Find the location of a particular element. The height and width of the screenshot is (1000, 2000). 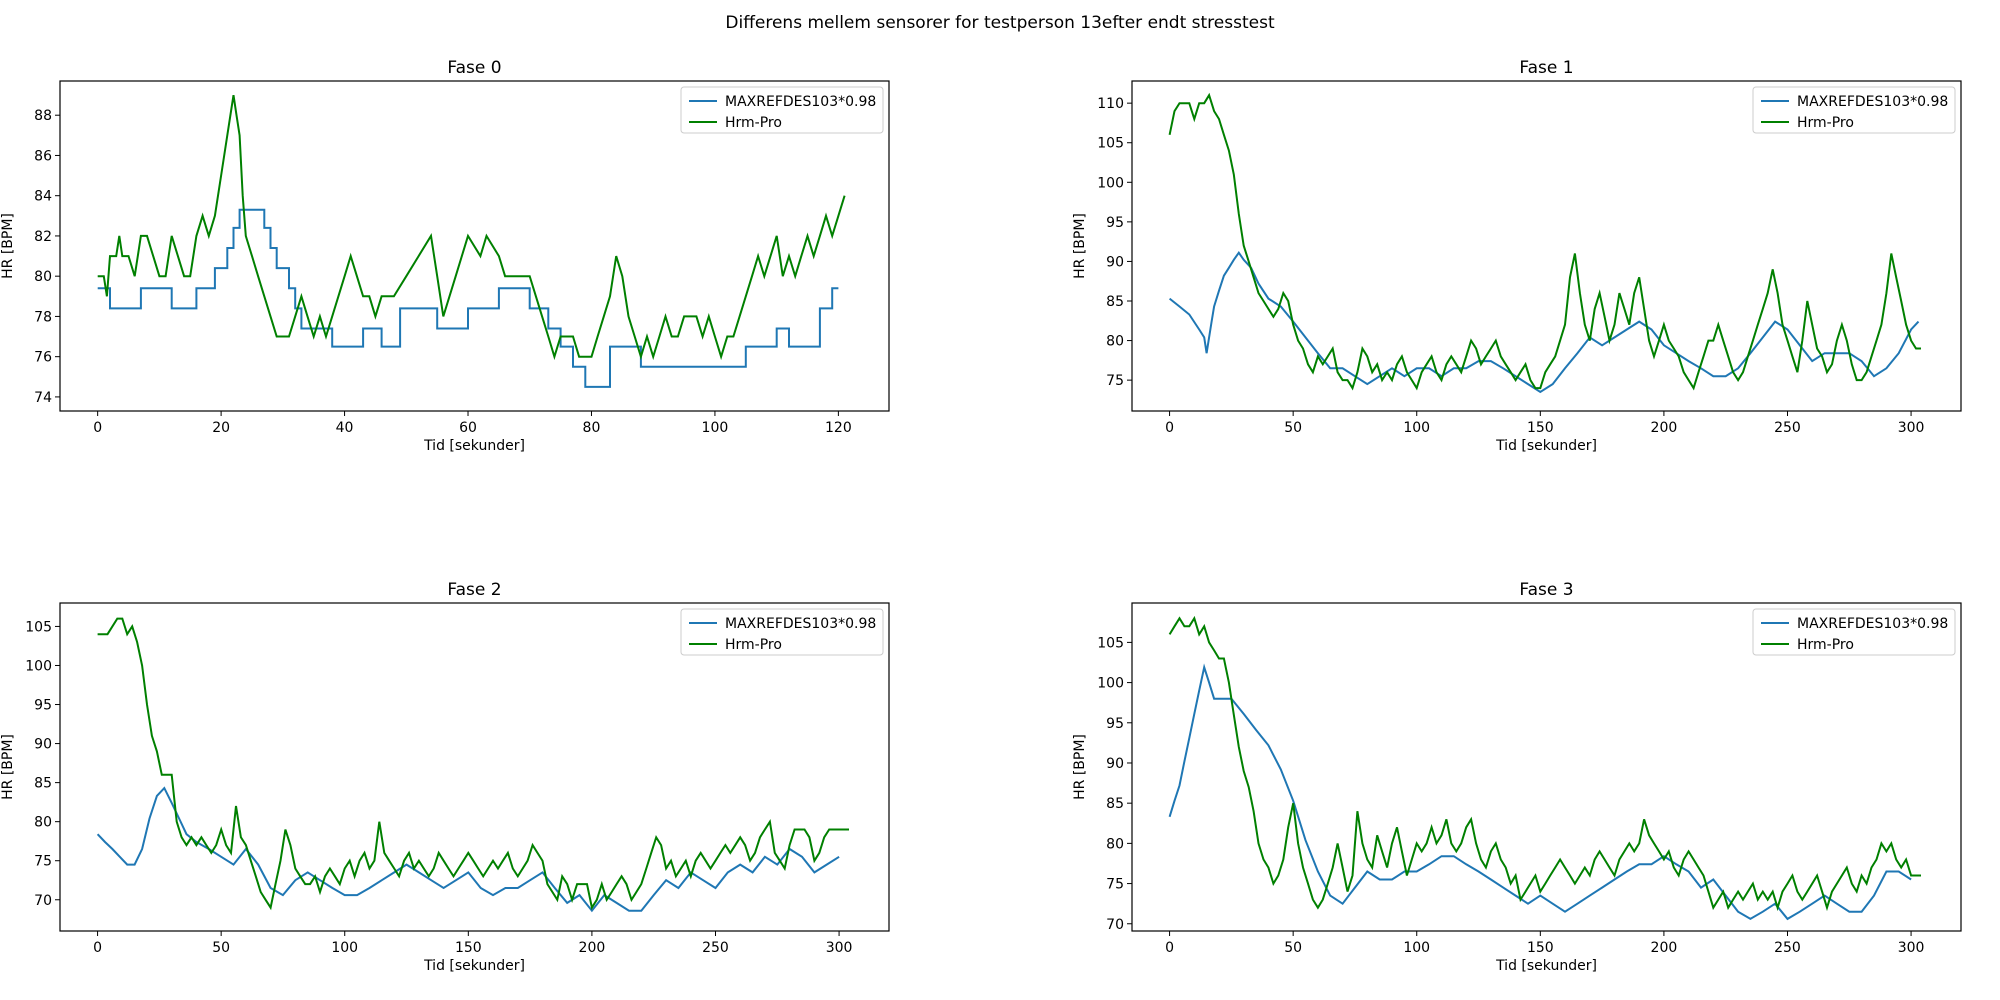

y-tick-label: 84 is located at coordinates (43, 197).